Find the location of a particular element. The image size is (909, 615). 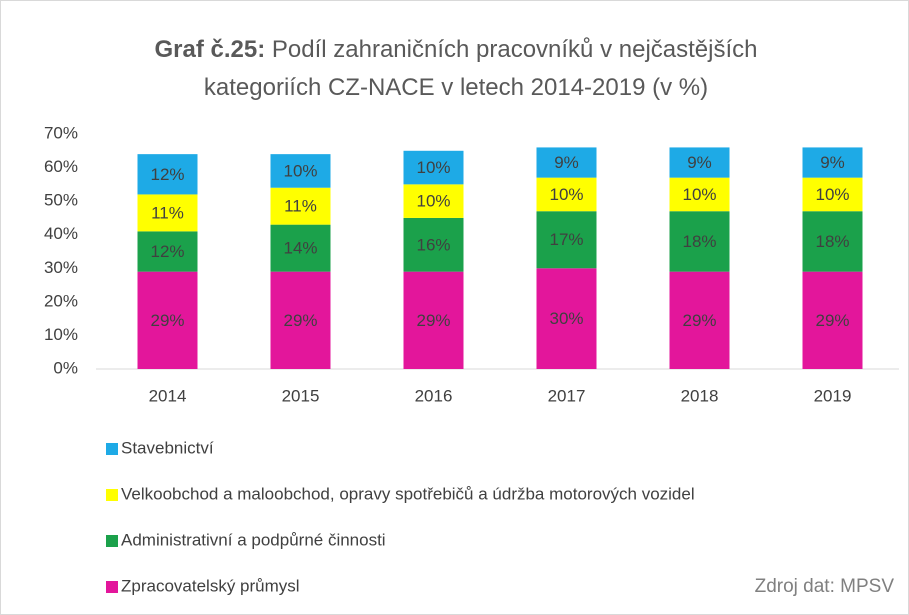

x-tick-label: 2014 is located at coordinates (168, 395).